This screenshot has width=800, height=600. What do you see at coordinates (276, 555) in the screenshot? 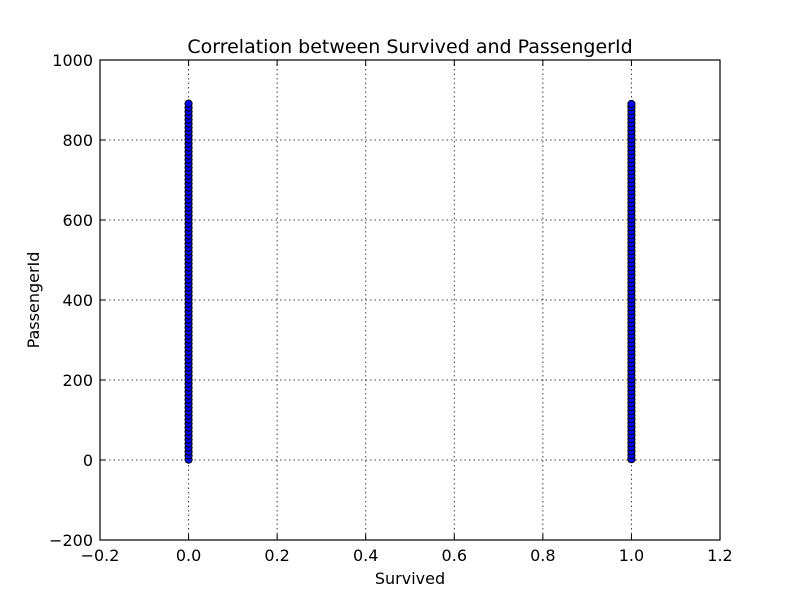
I see `x-tick-label: 0.2` at bounding box center [276, 555].